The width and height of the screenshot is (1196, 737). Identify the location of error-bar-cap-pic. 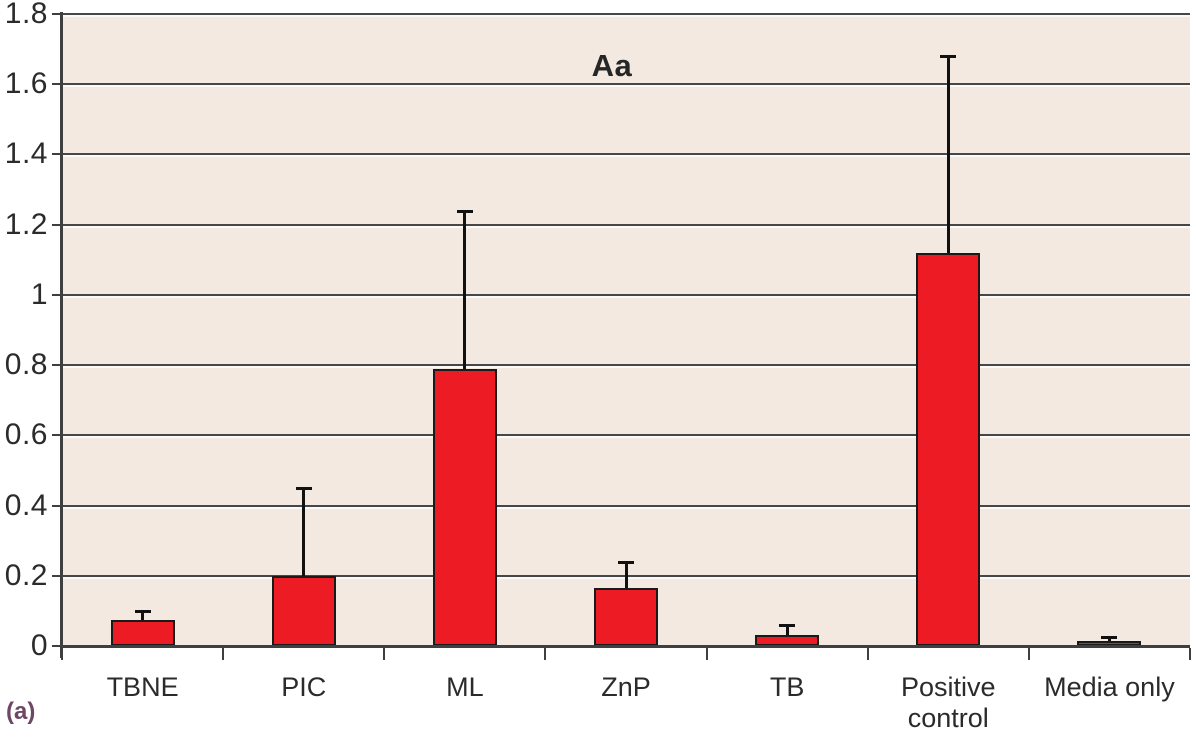
(303, 488).